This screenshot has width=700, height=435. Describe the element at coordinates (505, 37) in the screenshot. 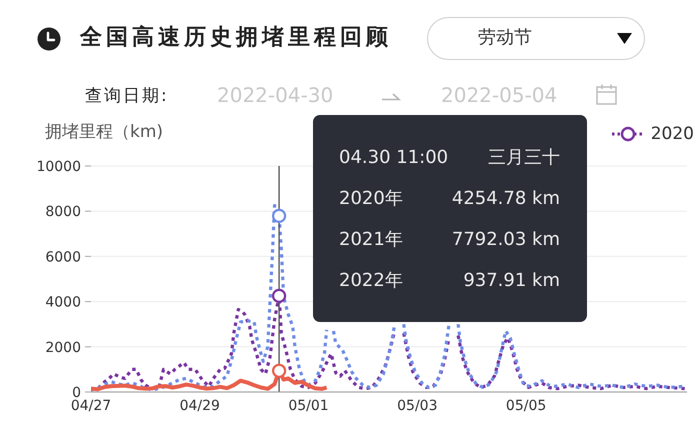

I see `text: 劳动节` at that location.